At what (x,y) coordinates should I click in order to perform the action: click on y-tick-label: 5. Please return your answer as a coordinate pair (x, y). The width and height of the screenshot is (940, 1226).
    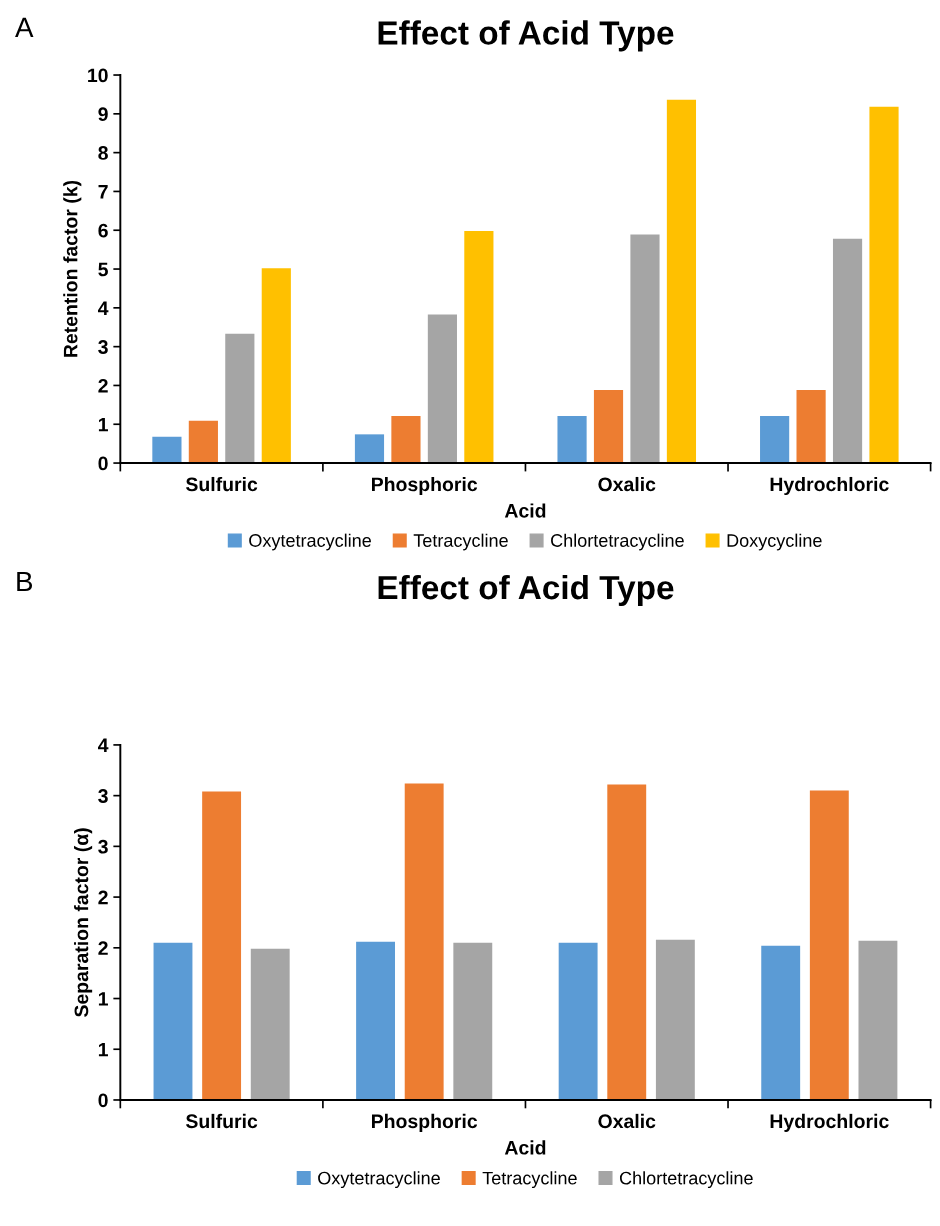
    Looking at the image, I should click on (103, 269).